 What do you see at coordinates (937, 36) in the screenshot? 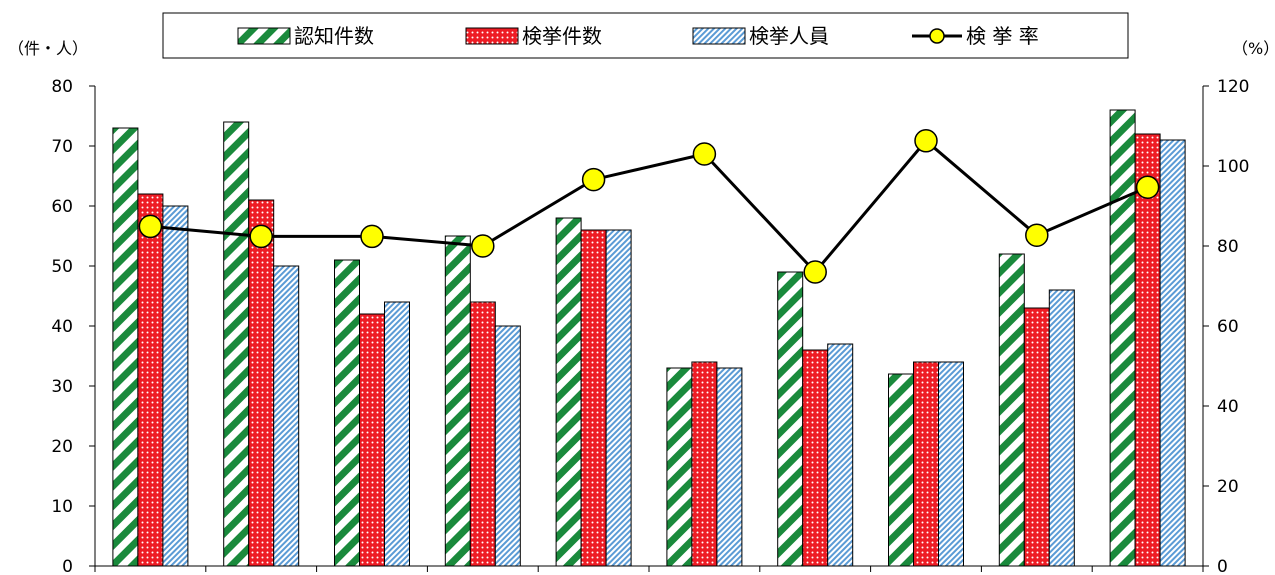
I see `legend-swatch-rate-marker` at bounding box center [937, 36].